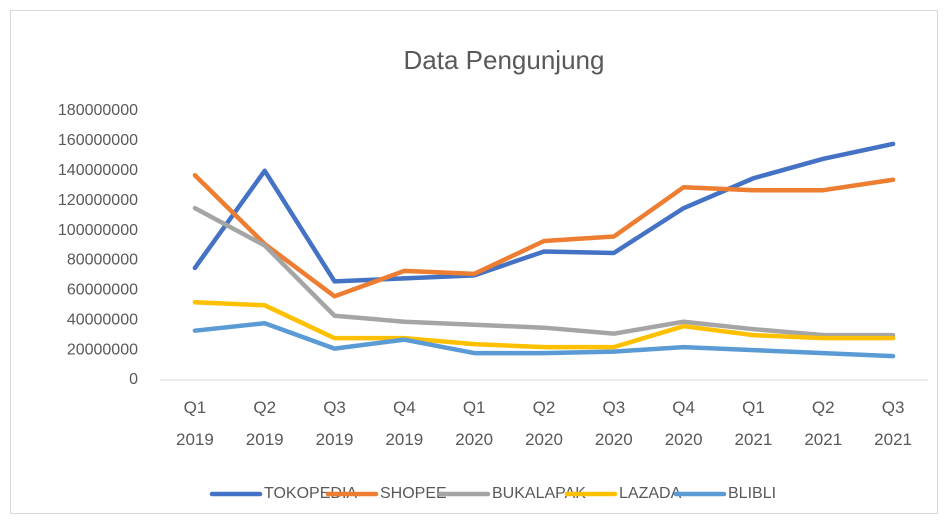  What do you see at coordinates (133, 379) in the screenshot?
I see `y-tick-label: 0` at bounding box center [133, 379].